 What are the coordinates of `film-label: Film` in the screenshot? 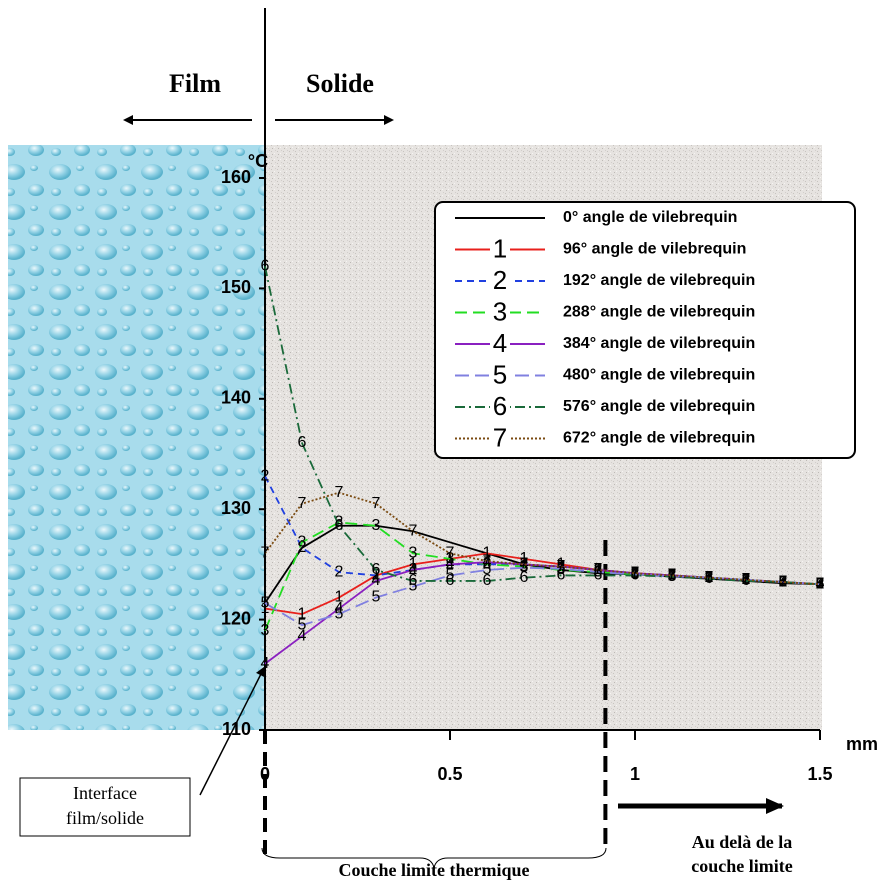 It's located at (195, 83).